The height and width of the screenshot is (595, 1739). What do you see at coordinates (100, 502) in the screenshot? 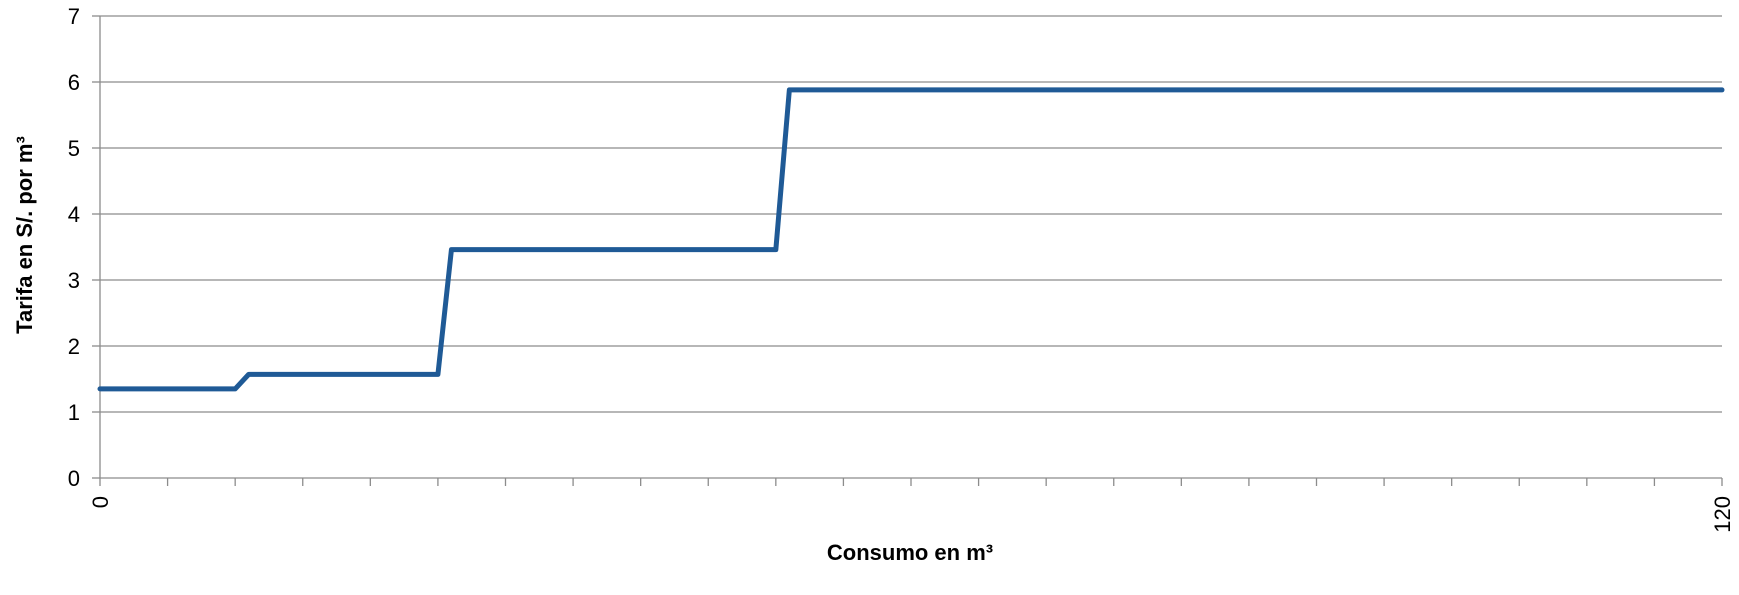
I see `x-tick-label: 0` at bounding box center [100, 502].